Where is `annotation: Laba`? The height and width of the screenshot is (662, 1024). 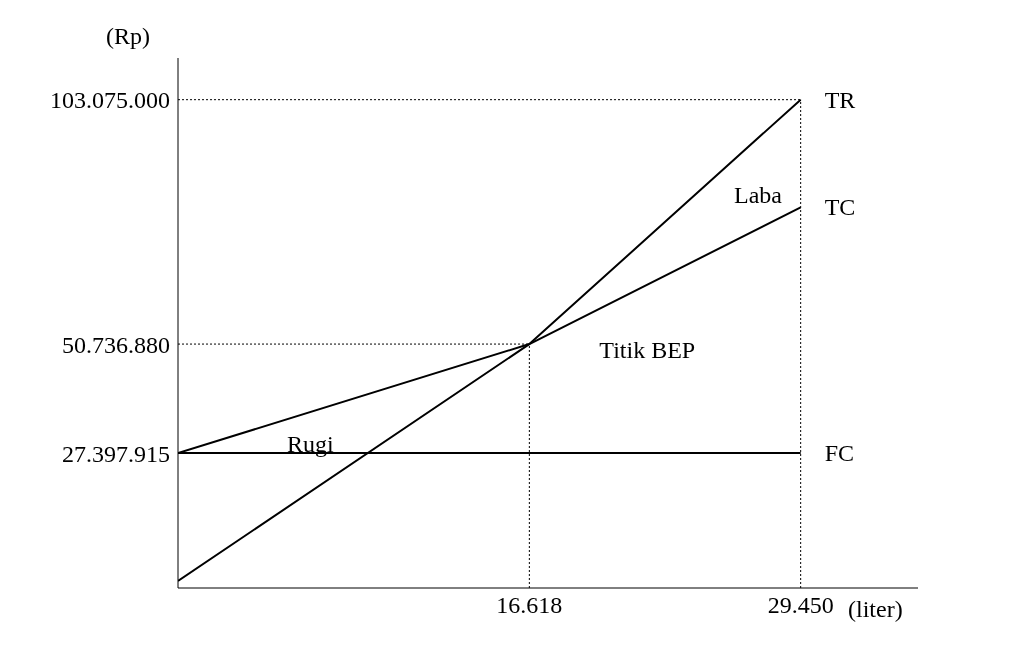
annotation: Laba is located at coordinates (758, 195).